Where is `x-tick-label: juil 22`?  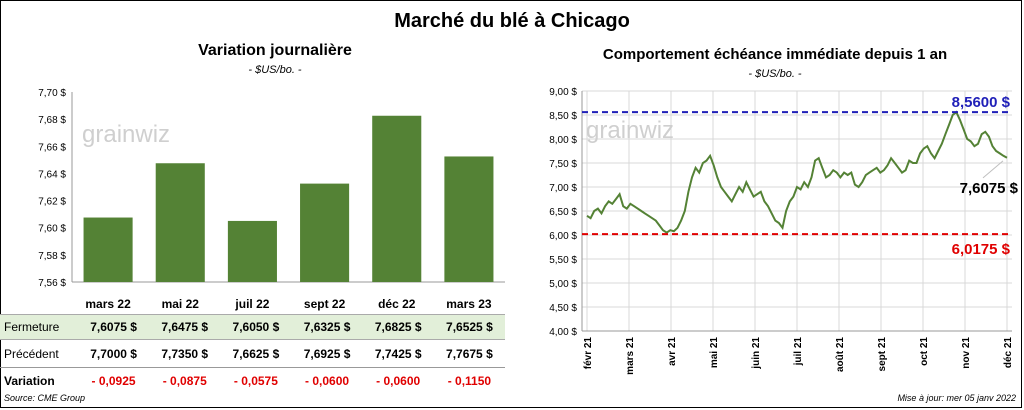 x-tick-label: juil 22 is located at coordinates (251, 304).